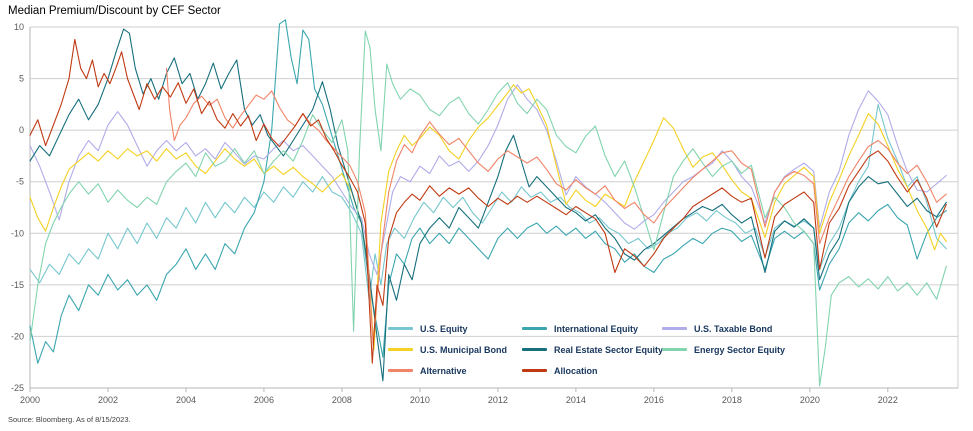 This screenshot has width=973, height=431. I want to click on legend-label: U.S. Equity, so click(444, 328).